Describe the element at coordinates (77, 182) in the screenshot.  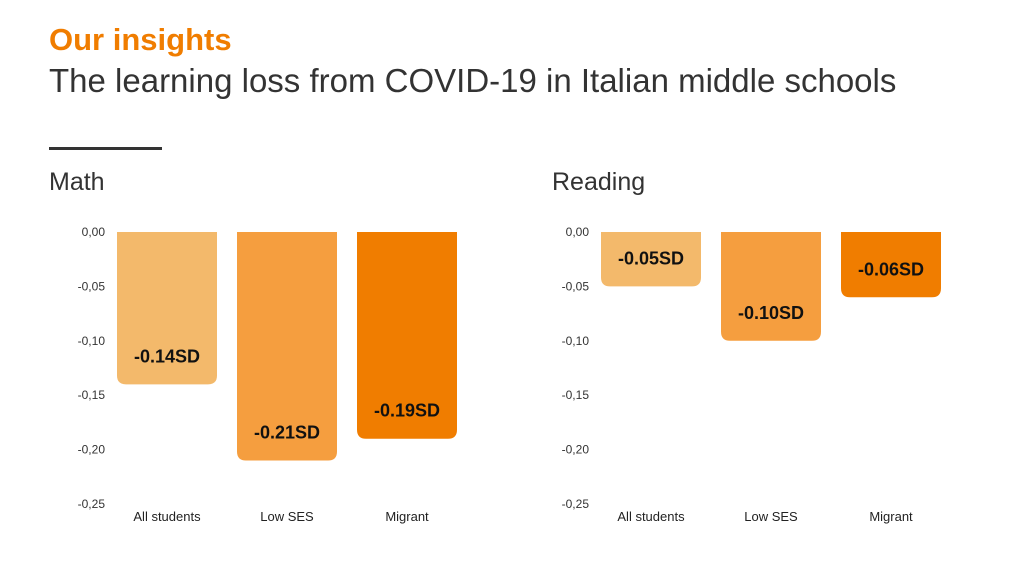
I see `math-chart-title: Math` at that location.